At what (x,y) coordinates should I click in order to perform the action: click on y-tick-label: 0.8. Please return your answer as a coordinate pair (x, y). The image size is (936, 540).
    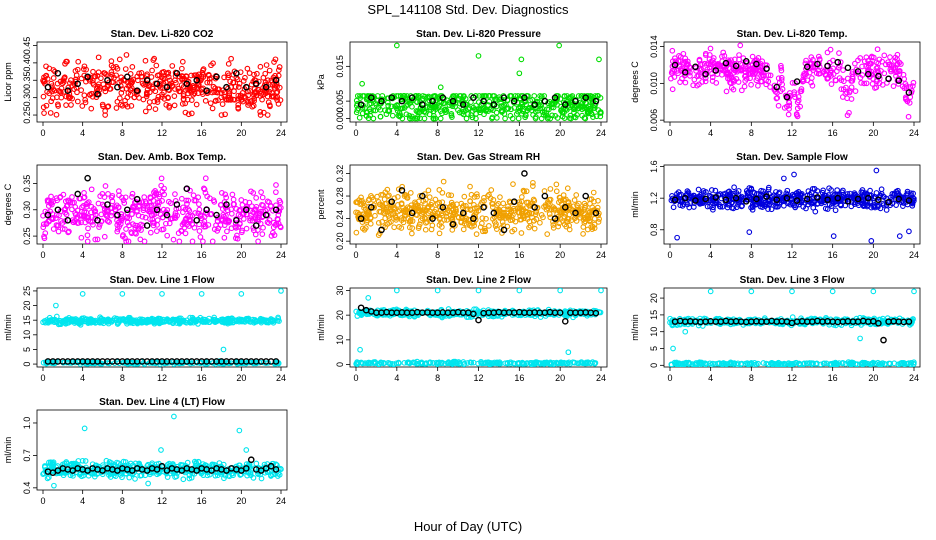
    Looking at the image, I should click on (654, 230).